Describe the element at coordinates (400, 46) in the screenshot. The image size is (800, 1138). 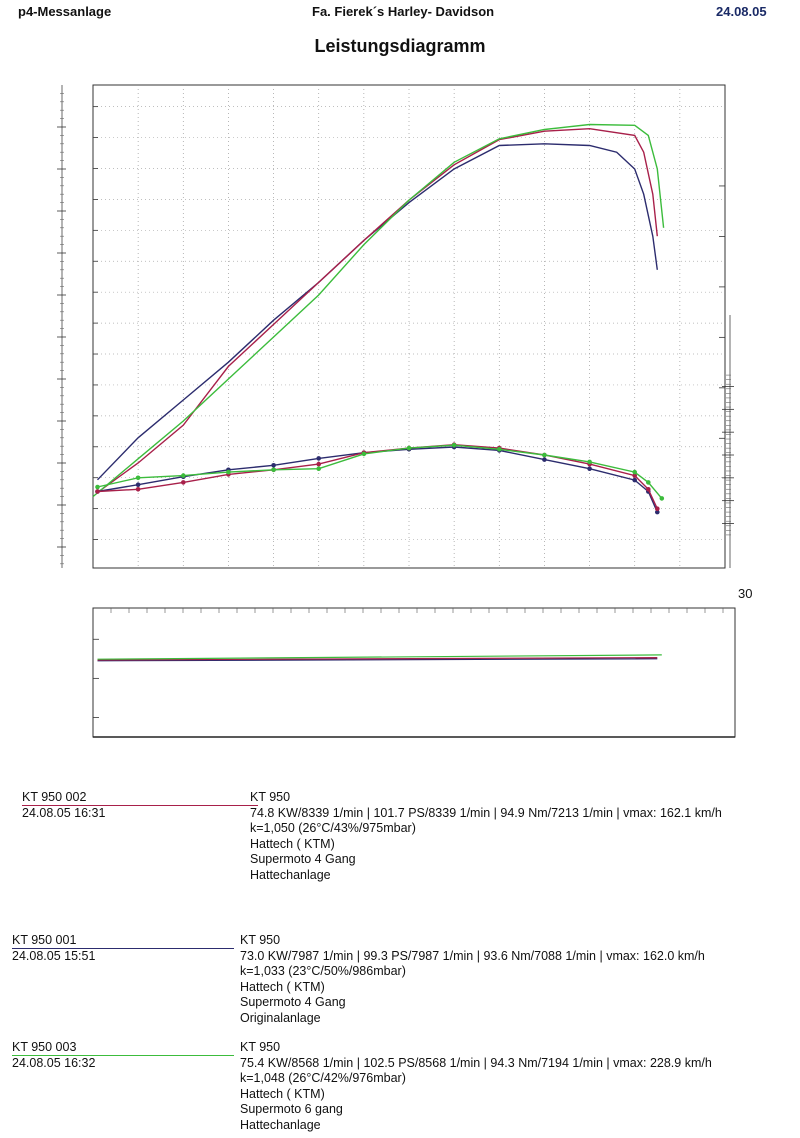
I see `chart-title: Leistungsdiagramm` at that location.